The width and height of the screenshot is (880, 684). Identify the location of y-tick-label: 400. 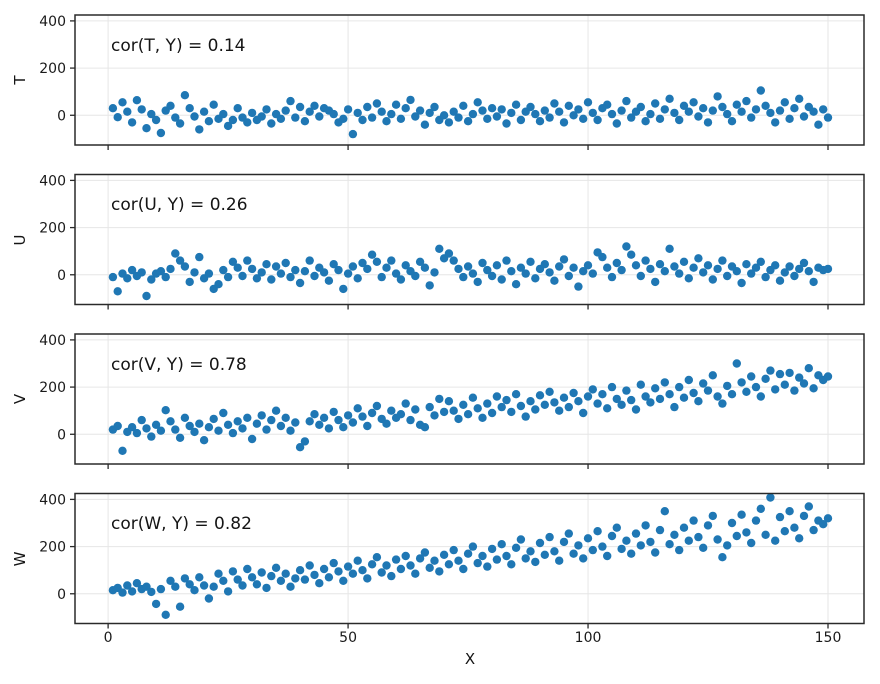
(52, 500).